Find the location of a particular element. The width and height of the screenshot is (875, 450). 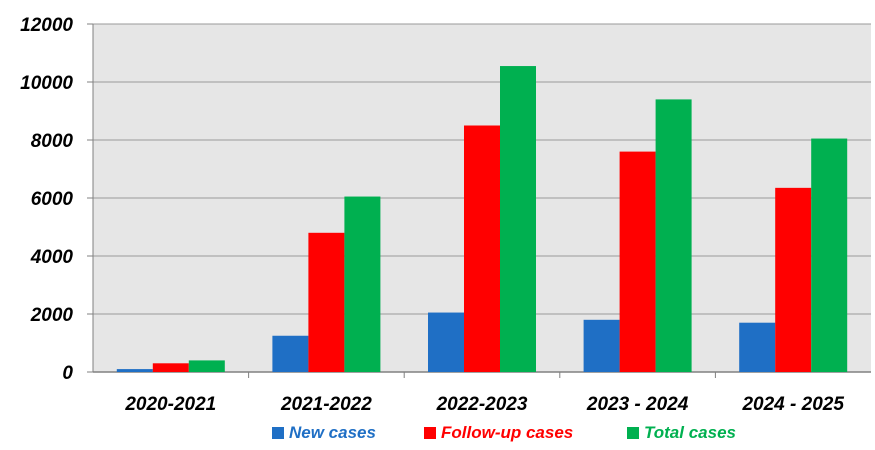

y-tick-label: 2000 is located at coordinates (52, 315).